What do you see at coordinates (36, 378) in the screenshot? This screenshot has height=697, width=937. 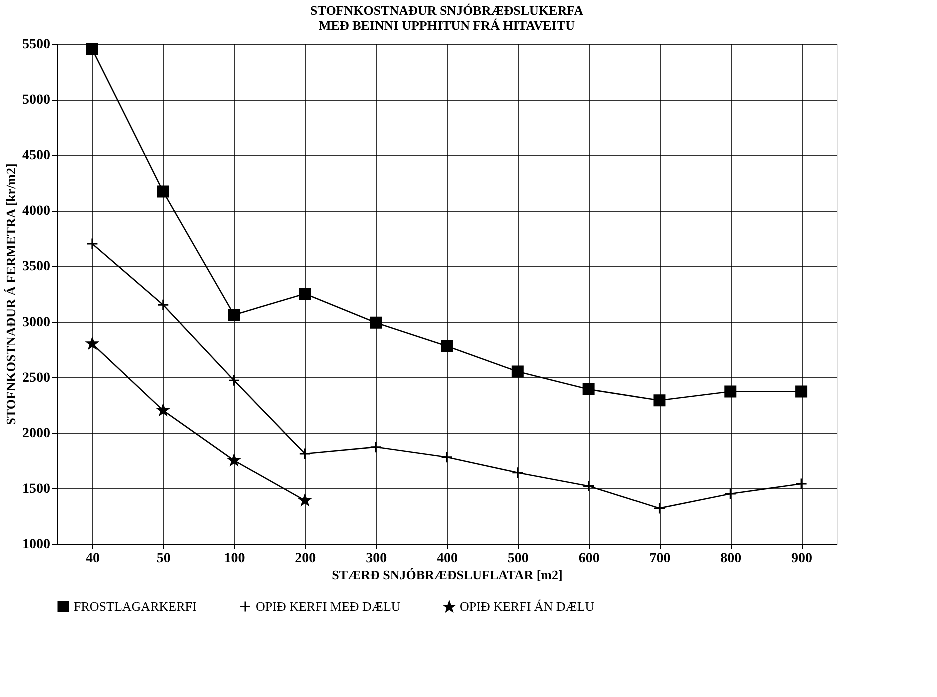 I see `y-tick-label: 2500` at bounding box center [36, 378].